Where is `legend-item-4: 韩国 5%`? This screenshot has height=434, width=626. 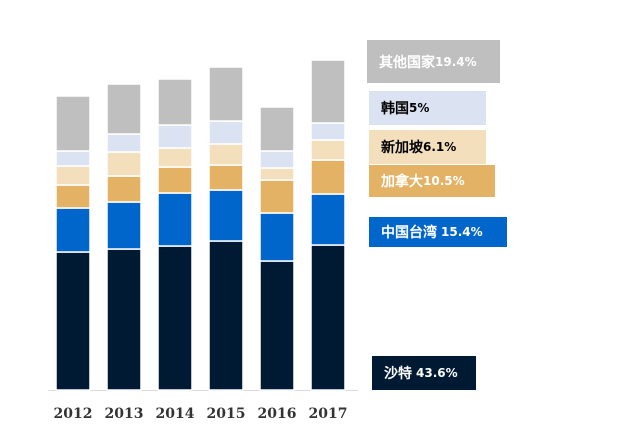 legend-item-4: 韩国 5% is located at coordinates (427, 108).